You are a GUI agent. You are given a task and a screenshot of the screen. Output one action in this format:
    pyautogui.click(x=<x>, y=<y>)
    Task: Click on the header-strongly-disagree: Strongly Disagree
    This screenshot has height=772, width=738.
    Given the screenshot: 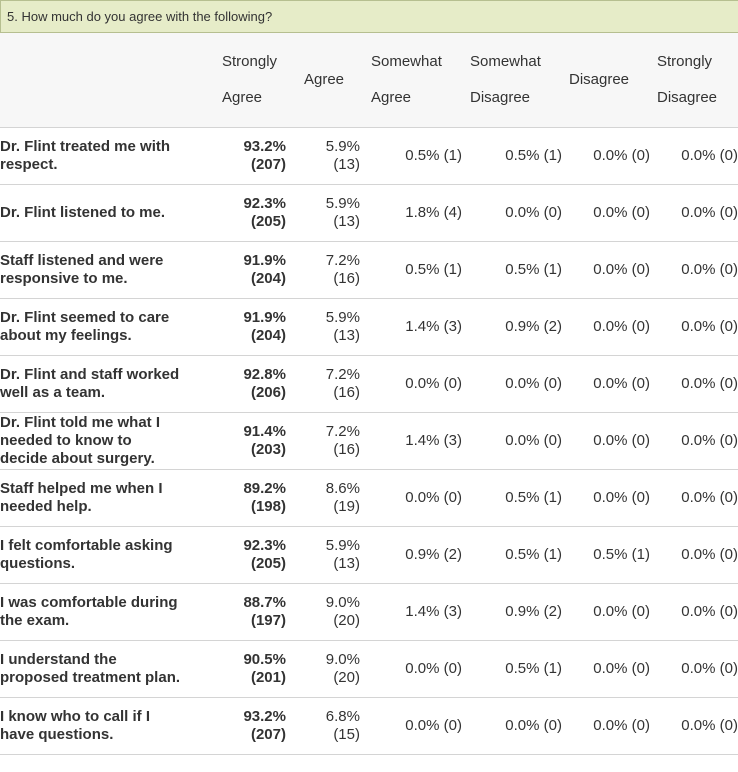 What is the action you would take?
    pyautogui.click(x=694, y=80)
    